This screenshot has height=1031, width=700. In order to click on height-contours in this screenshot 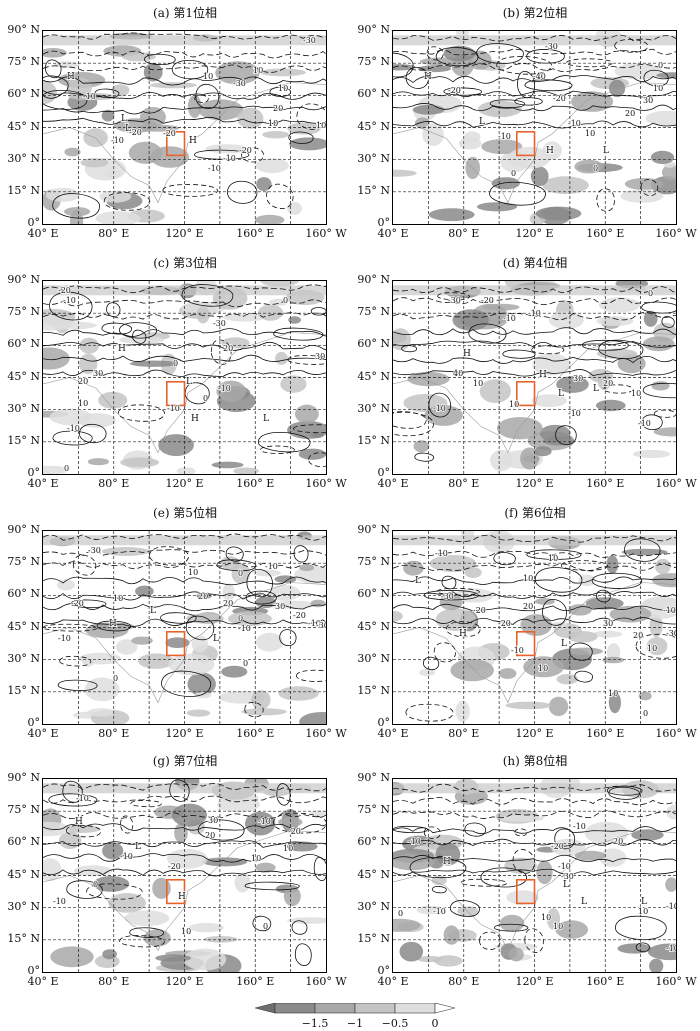, I will do `click(534, 628)`.